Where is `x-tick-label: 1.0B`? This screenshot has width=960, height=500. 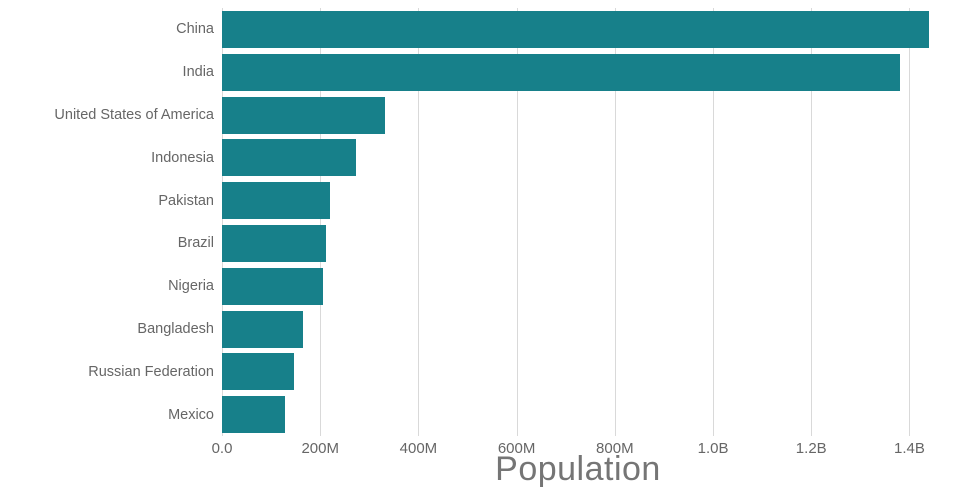 x-tick-label: 1.0B is located at coordinates (713, 448).